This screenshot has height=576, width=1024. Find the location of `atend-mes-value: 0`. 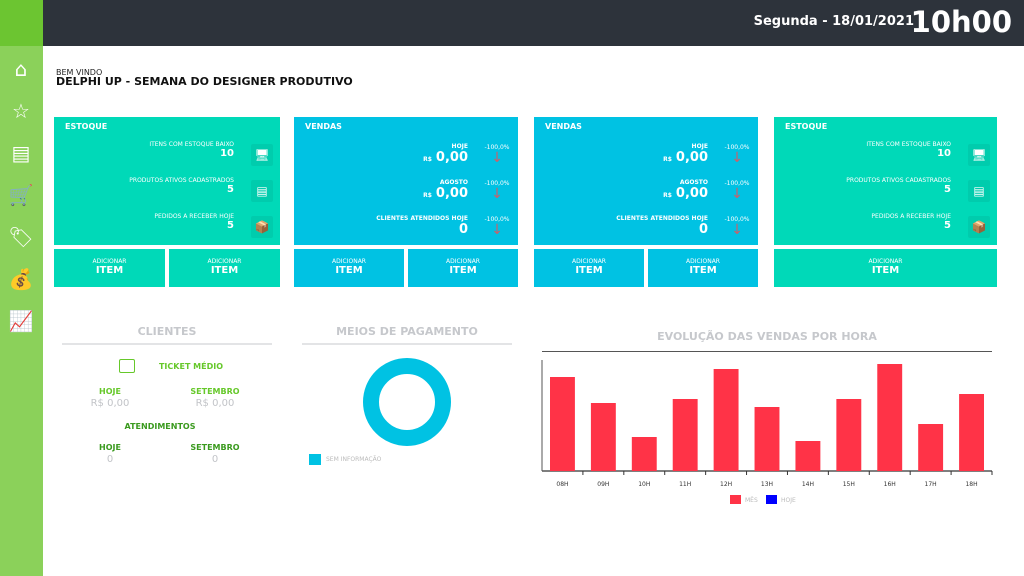

atend-mes-value: 0 is located at coordinates (215, 459).